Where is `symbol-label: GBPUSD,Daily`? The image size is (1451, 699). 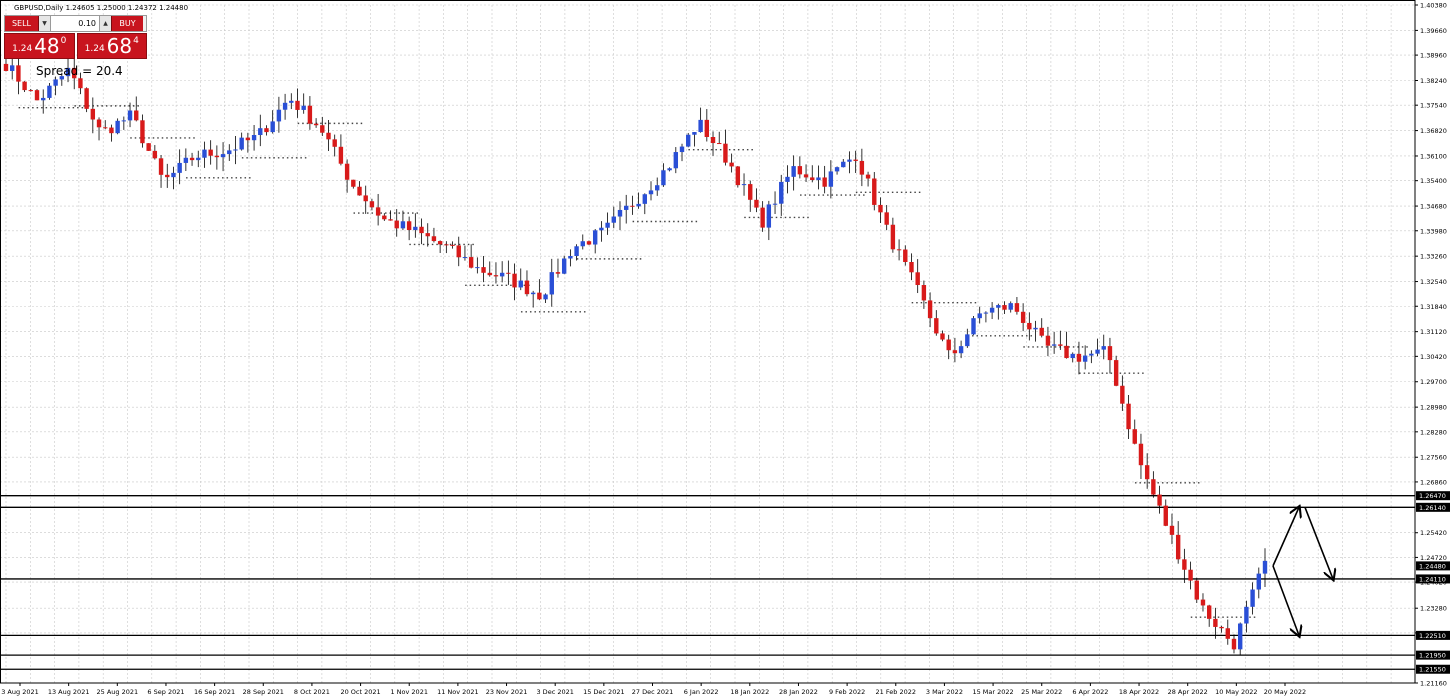 symbol-label: GBPUSD,Daily is located at coordinates (39, 8).